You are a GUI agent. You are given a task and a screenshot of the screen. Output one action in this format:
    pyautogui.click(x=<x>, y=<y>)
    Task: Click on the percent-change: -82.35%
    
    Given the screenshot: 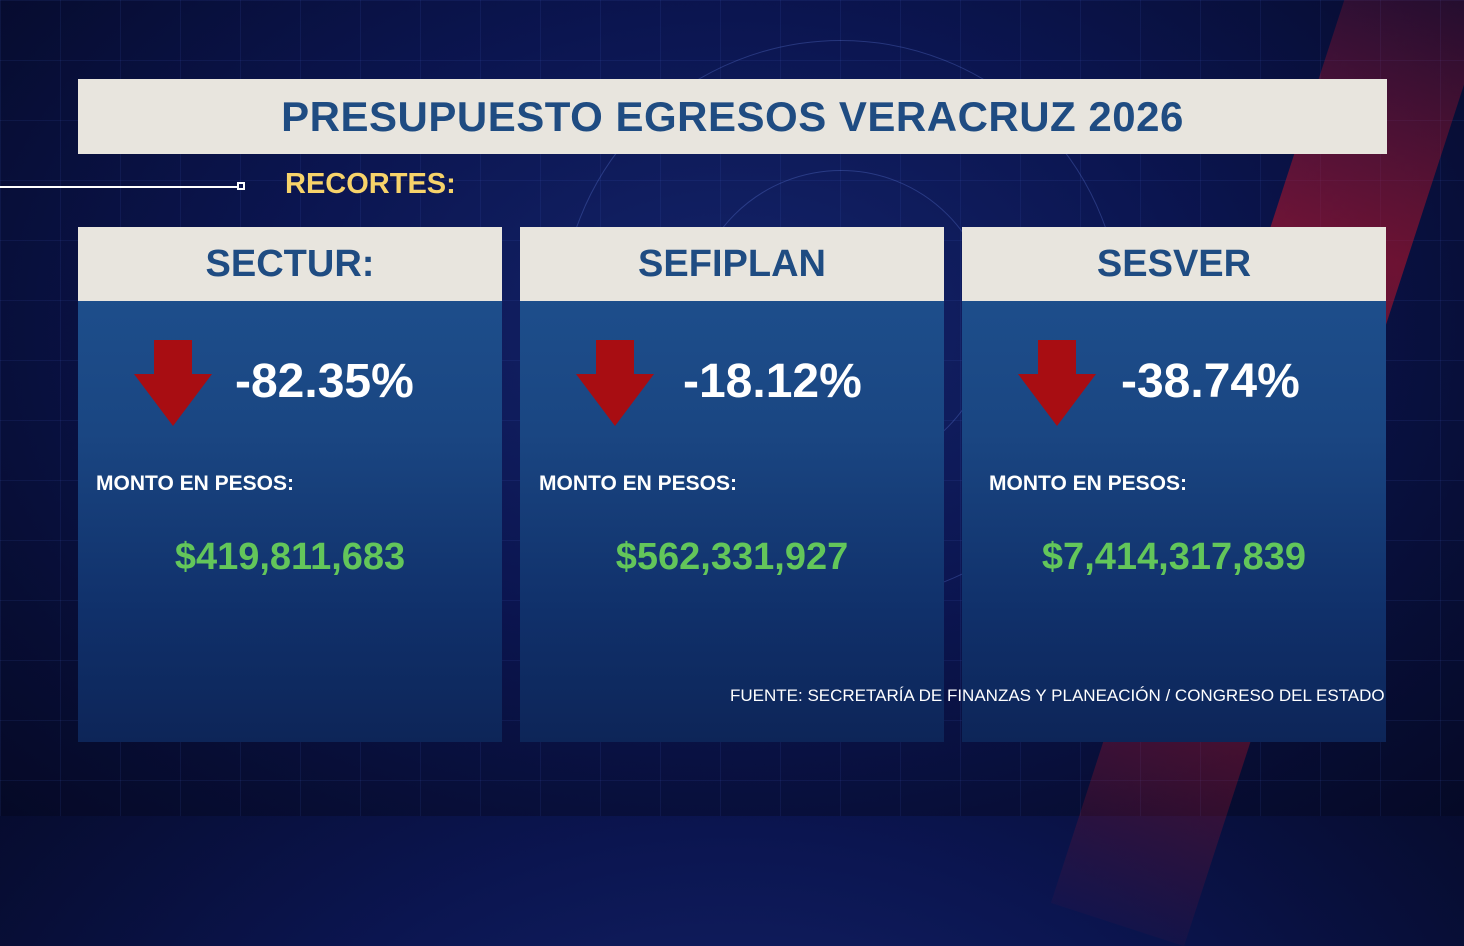 What is the action you would take?
    pyautogui.click(x=324, y=381)
    